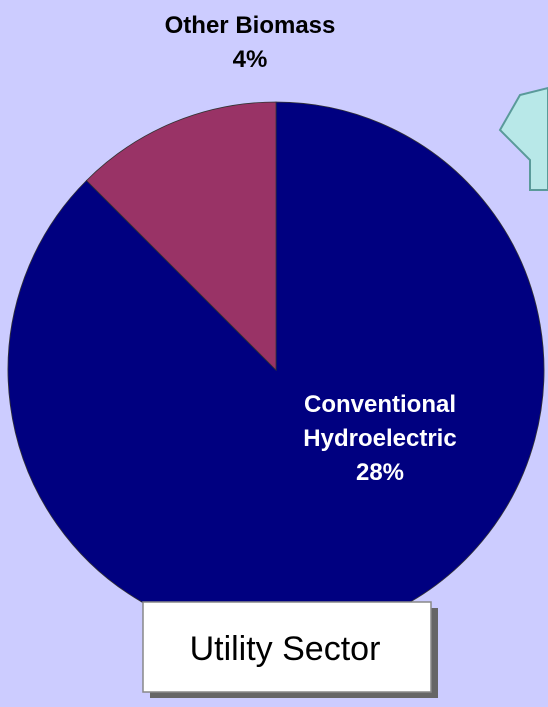  Describe the element at coordinates (380, 472) in the screenshot. I see `slice-value-label: 28%` at that location.